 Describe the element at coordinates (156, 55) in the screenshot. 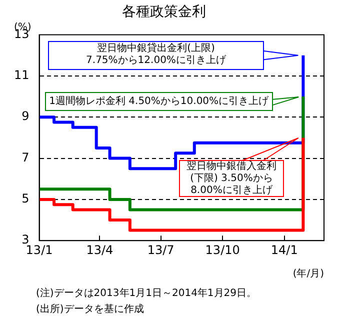

I see `annotation: 翌日物中銀貸出金利(上限) 7.75%から12.00%に引き上げ` at that location.